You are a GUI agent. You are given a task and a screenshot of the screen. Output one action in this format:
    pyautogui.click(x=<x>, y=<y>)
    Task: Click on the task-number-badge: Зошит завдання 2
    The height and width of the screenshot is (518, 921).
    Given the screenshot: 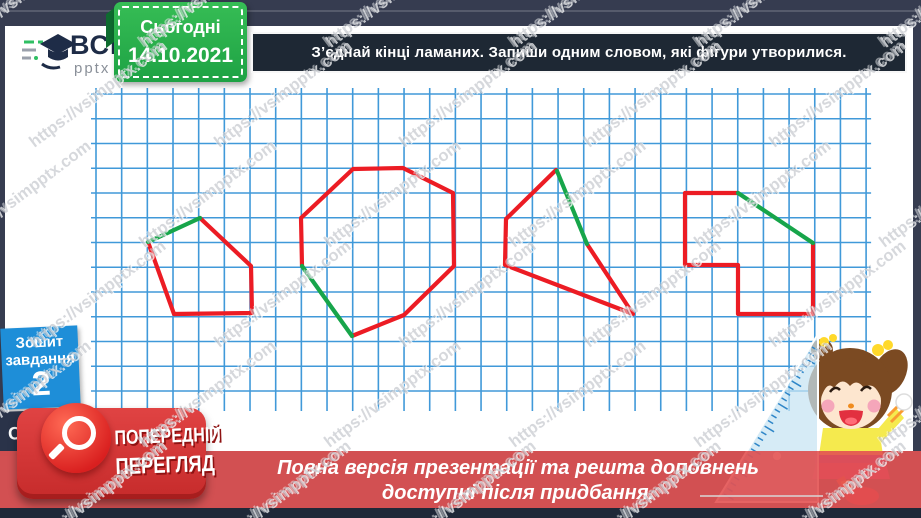 What is the action you would take?
    pyautogui.click(x=40, y=367)
    